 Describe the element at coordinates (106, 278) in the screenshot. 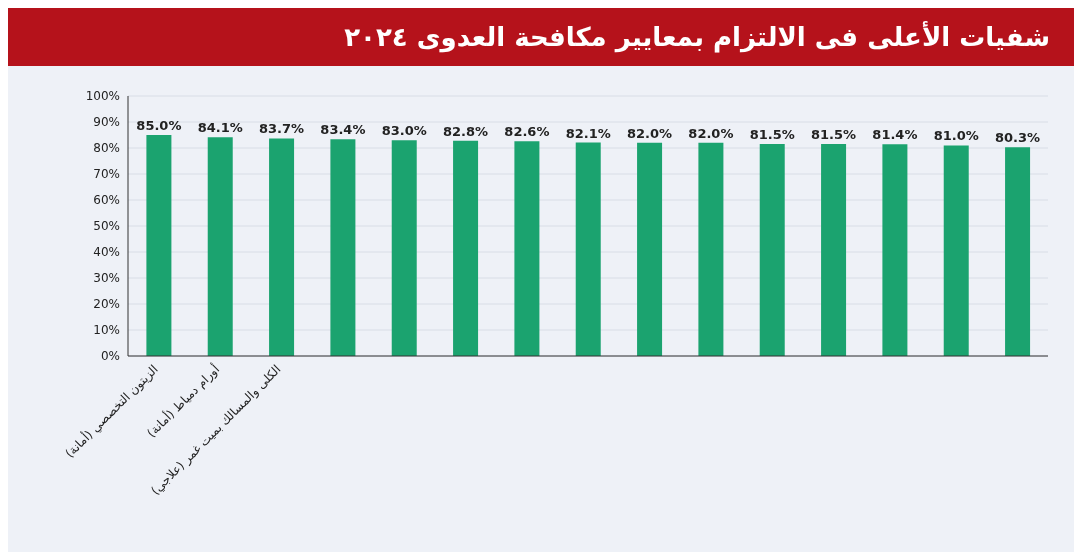

I see `y-tick-label: 30%` at that location.